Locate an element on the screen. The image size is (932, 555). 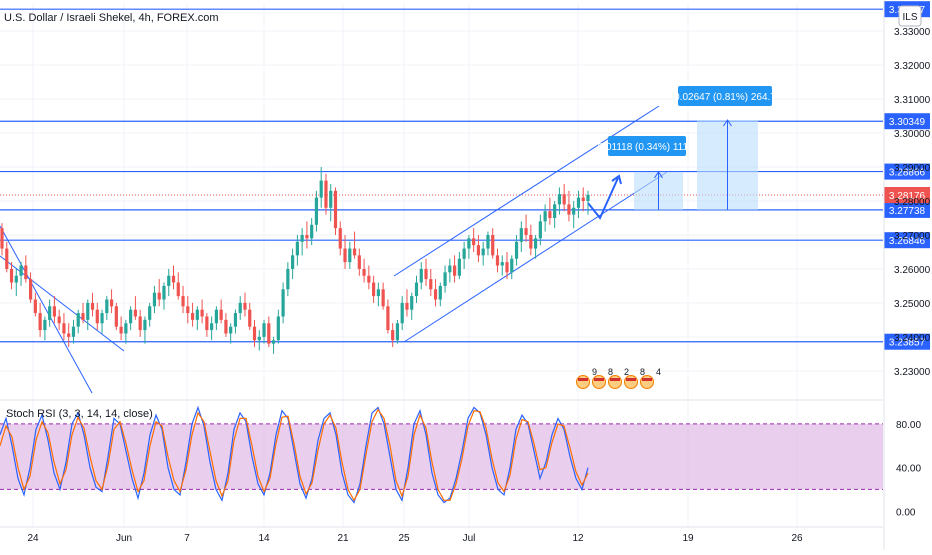
time-tick-label: 19 is located at coordinates (688, 538).